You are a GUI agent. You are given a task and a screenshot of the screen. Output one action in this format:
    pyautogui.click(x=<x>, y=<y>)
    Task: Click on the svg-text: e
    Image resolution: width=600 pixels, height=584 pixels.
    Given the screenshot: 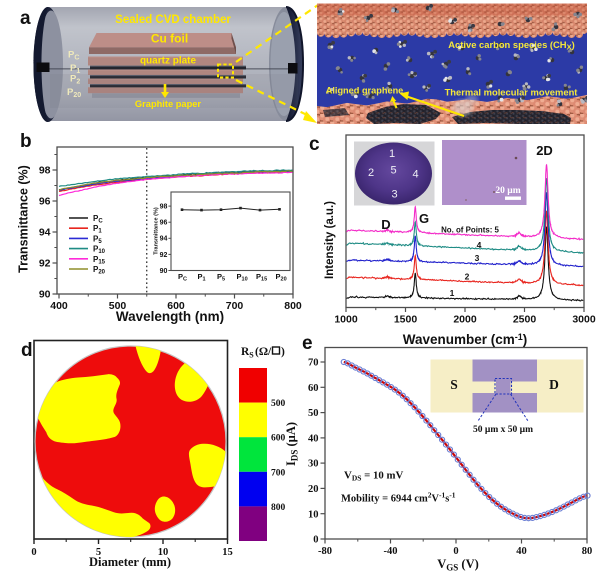 What is the action you would take?
    pyautogui.click(x=307, y=343)
    